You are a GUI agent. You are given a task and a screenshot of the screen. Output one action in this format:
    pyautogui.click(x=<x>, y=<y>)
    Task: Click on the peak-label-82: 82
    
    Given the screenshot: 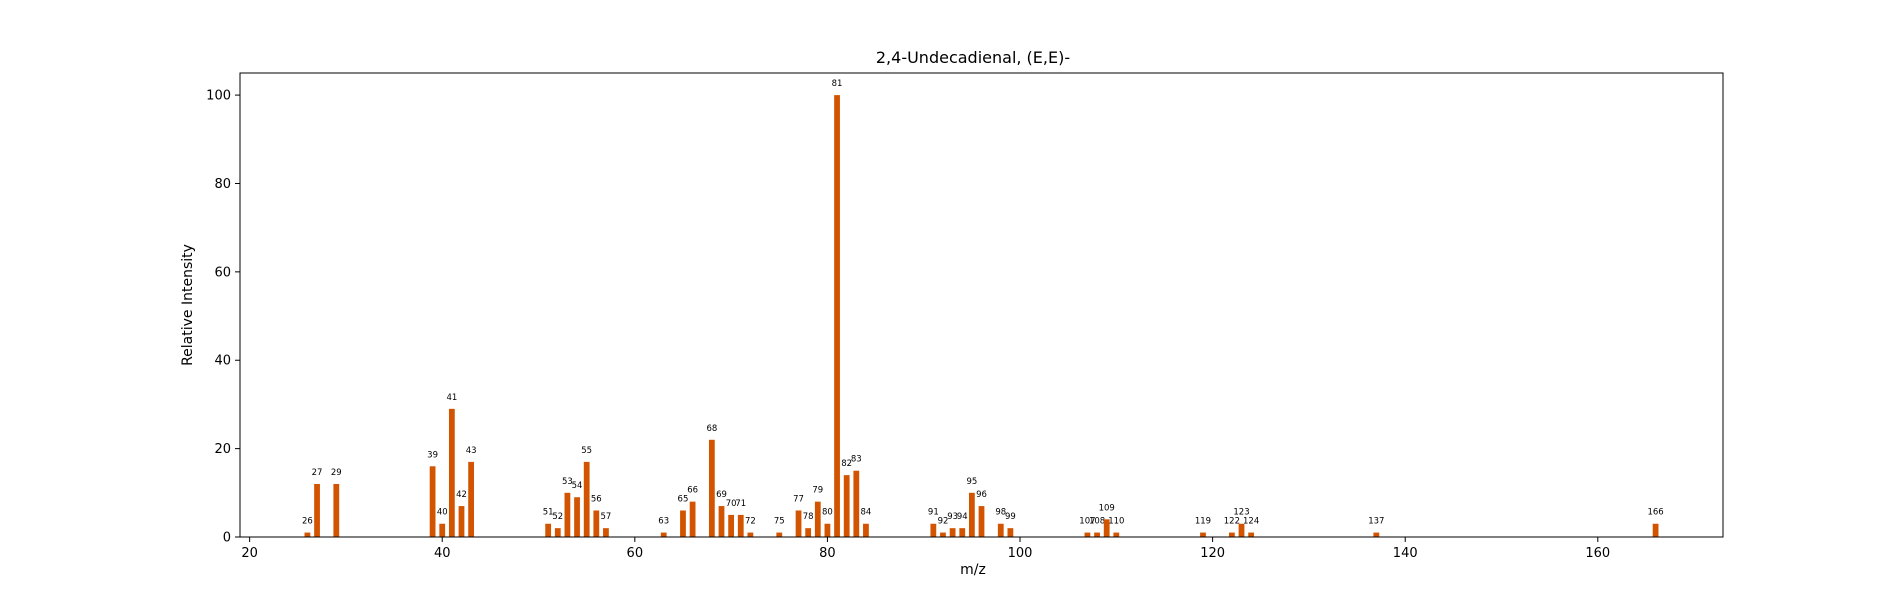 What is the action you would take?
    pyautogui.click(x=846, y=464)
    